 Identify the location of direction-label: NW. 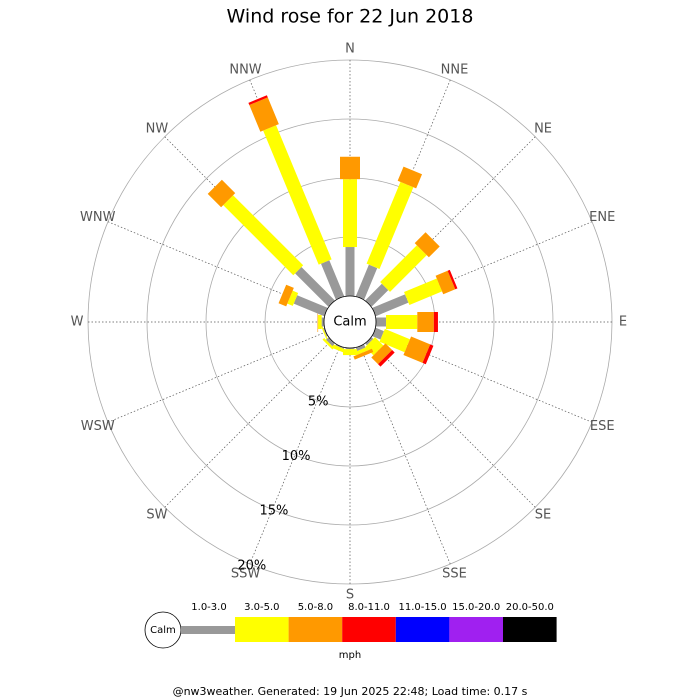
(157, 128).